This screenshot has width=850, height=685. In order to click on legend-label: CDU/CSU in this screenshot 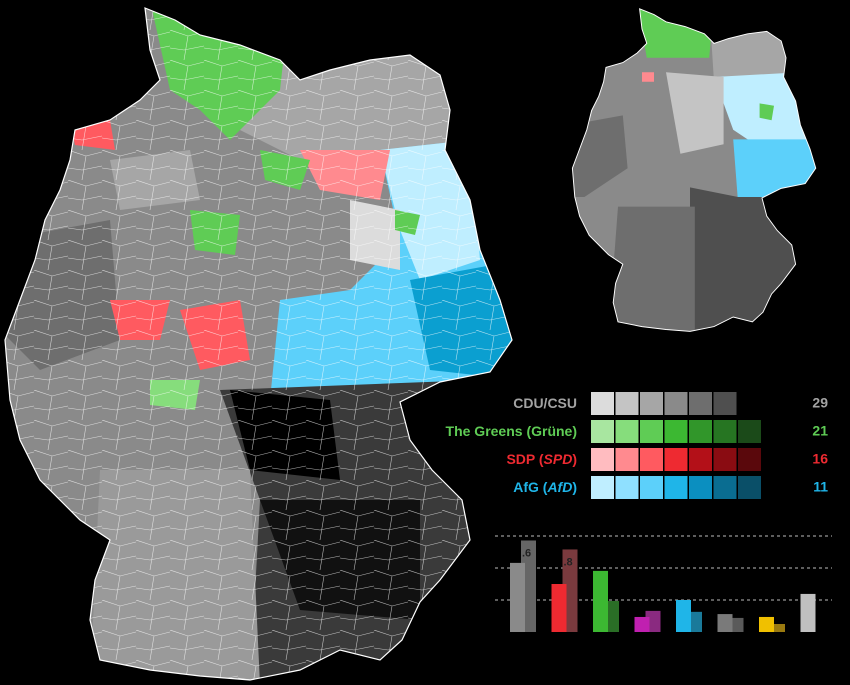, I will do `click(545, 403)`.